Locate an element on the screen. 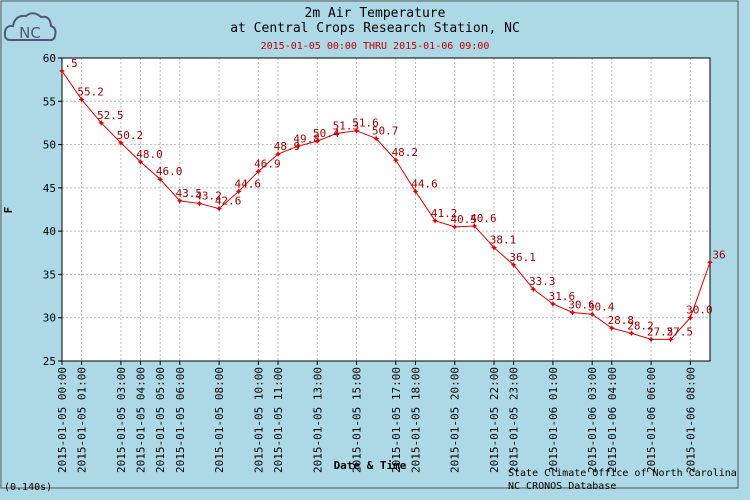 This screenshot has height=500, width=750. y-tick-label: 45 is located at coordinates (49, 188).